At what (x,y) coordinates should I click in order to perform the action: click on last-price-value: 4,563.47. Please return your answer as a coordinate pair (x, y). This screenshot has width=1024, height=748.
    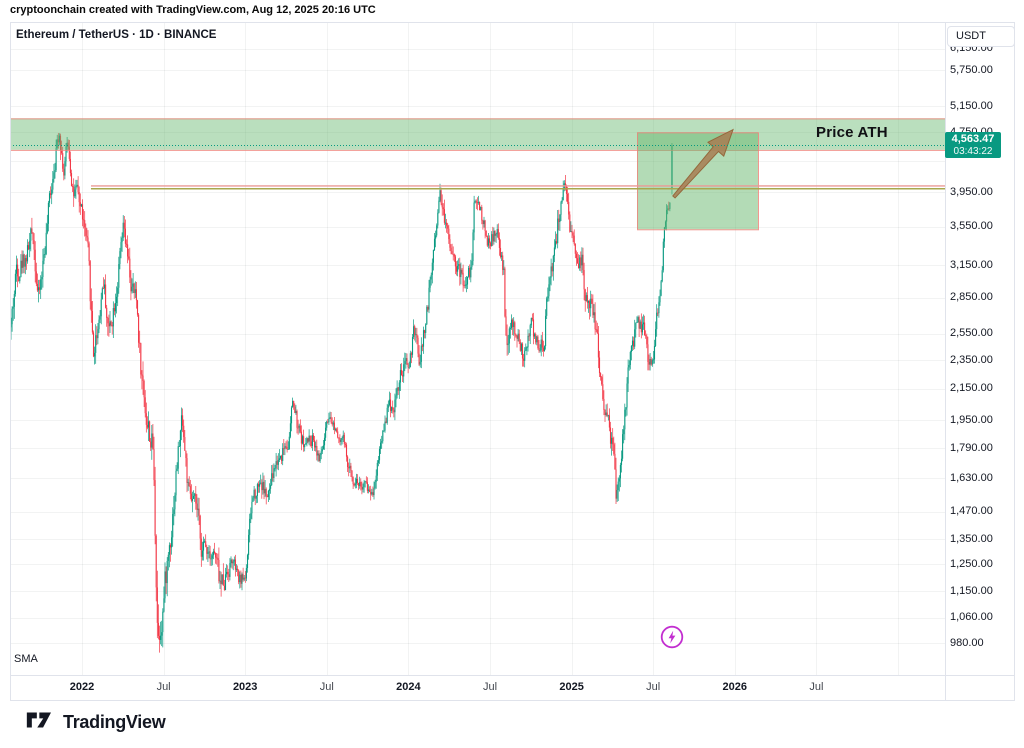
    Looking at the image, I should click on (973, 139).